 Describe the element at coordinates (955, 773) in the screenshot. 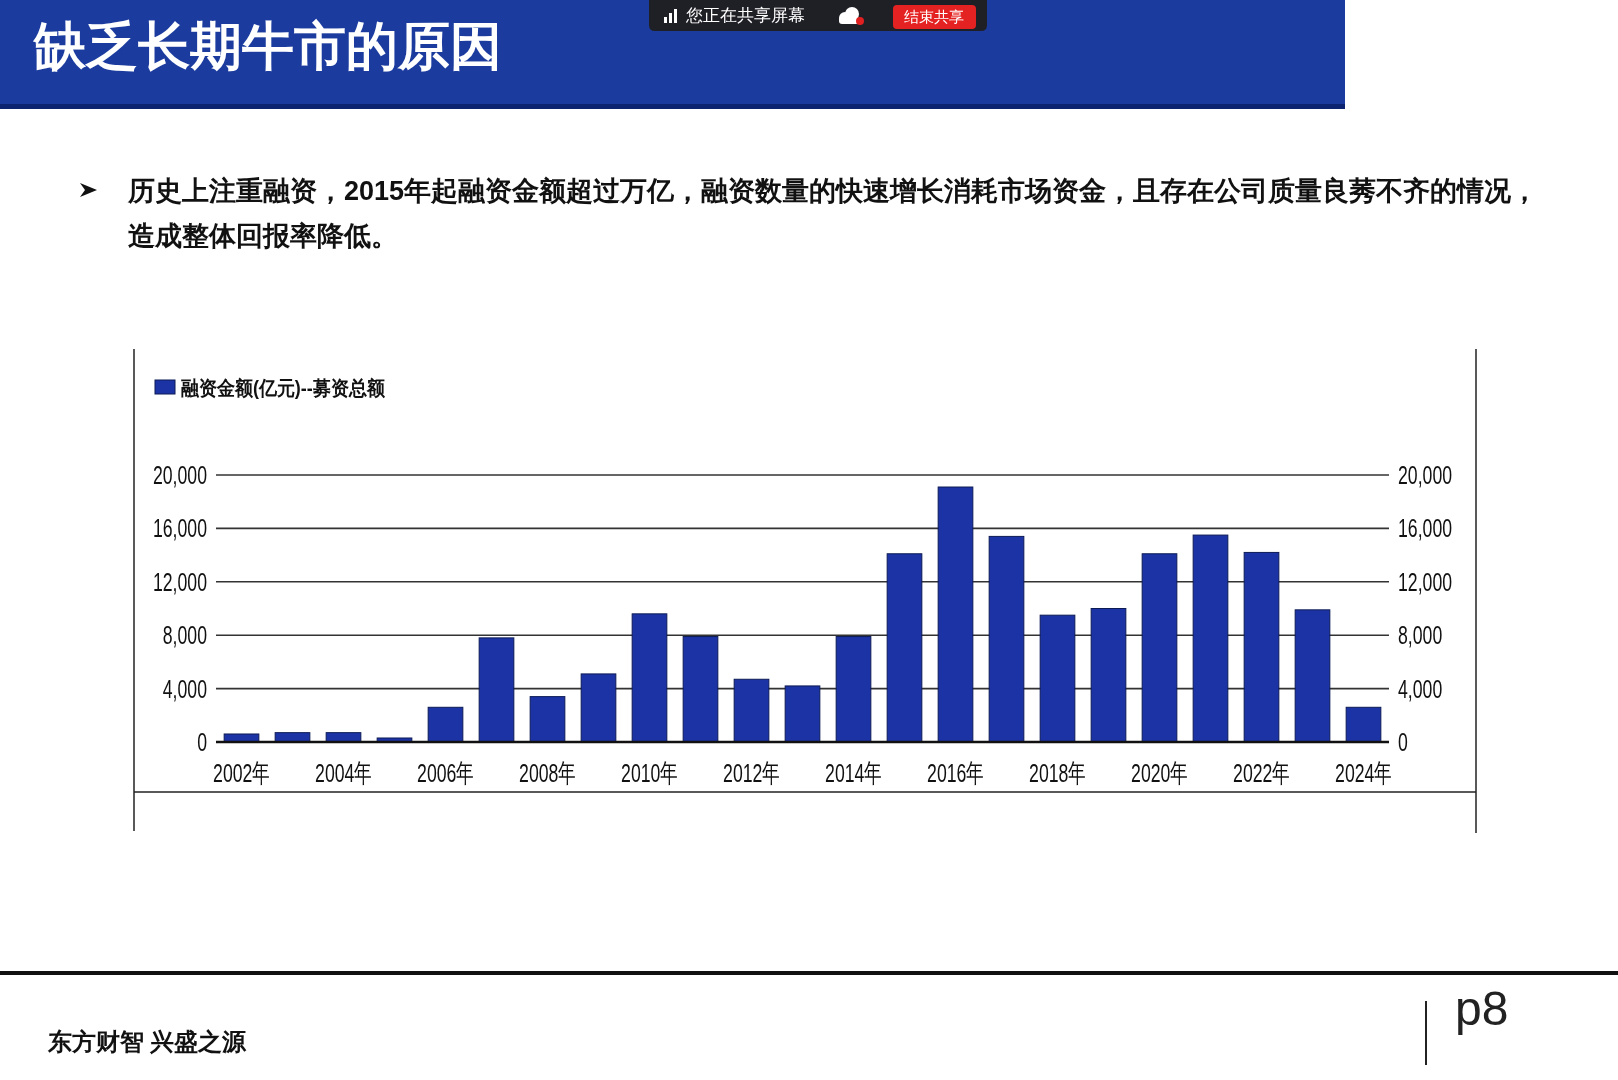

I see `x-tick-label: 2016年` at that location.